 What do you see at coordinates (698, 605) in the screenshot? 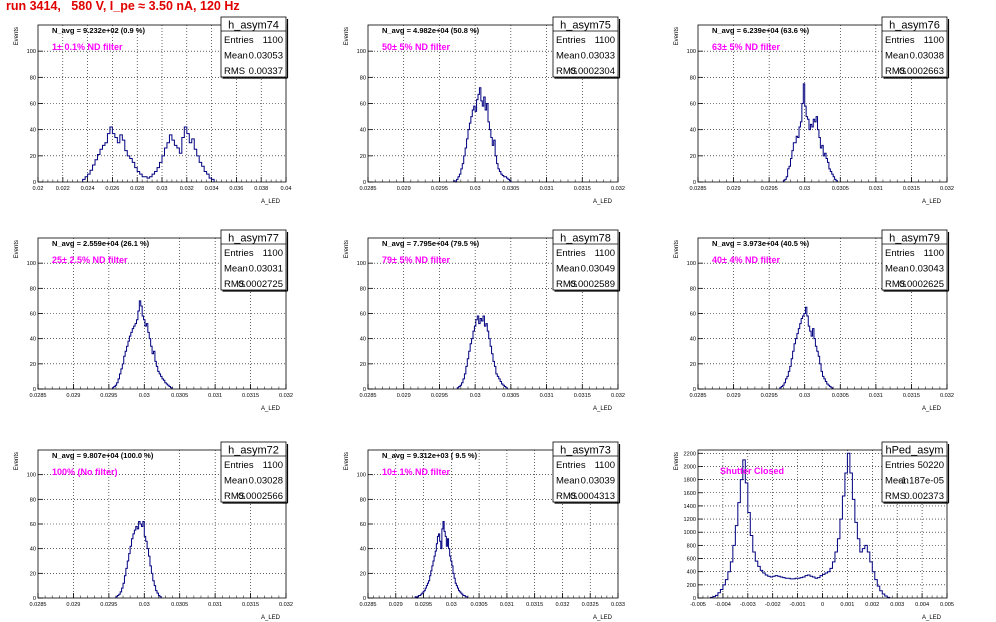
I see `x-tick-label: -0.005` at bounding box center [698, 605].